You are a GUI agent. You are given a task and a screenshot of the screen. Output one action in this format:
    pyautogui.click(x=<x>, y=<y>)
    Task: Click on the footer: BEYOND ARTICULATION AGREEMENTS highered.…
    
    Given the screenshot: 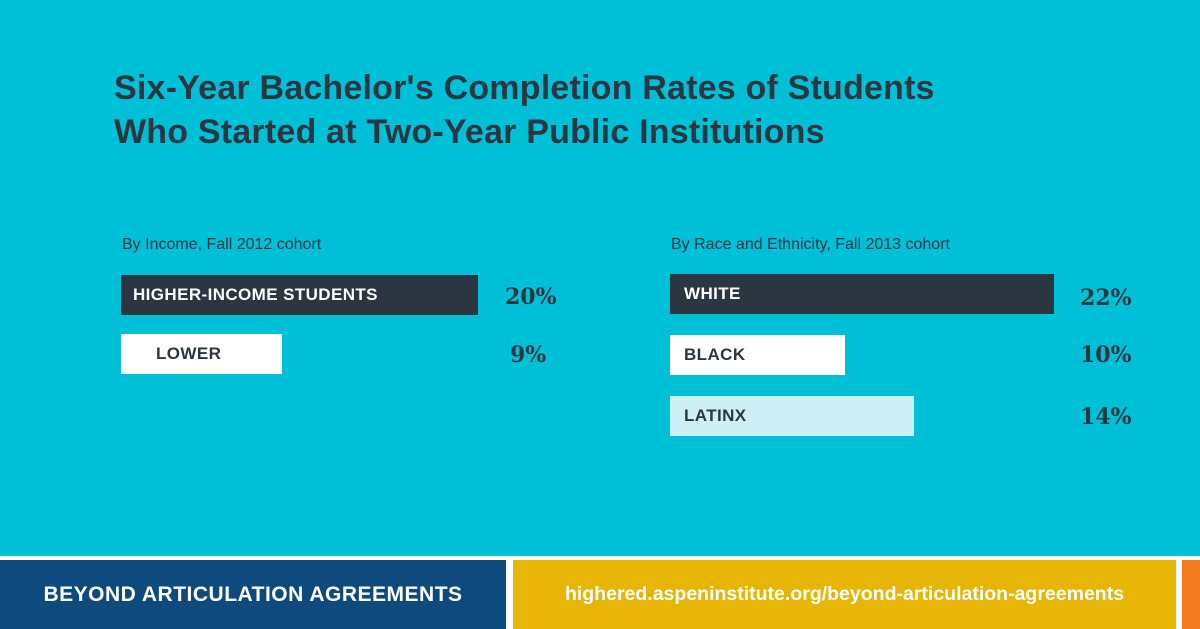 What is the action you would take?
    pyautogui.click(x=600, y=592)
    